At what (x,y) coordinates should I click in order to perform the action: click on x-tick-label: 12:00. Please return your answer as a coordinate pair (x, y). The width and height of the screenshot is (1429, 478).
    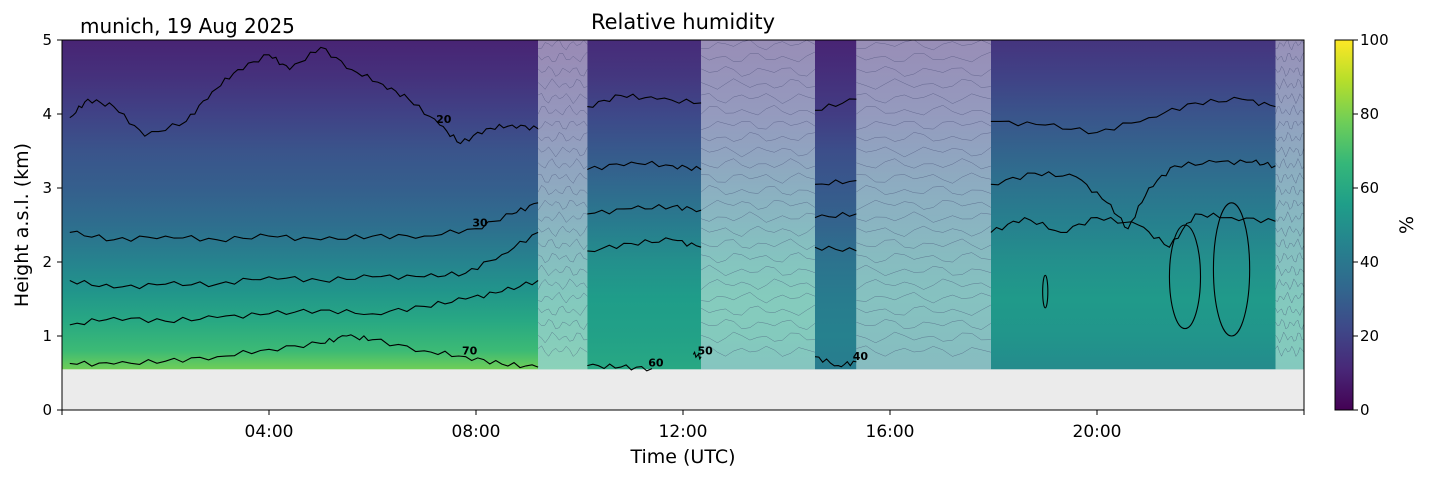
    Looking at the image, I should click on (683, 432).